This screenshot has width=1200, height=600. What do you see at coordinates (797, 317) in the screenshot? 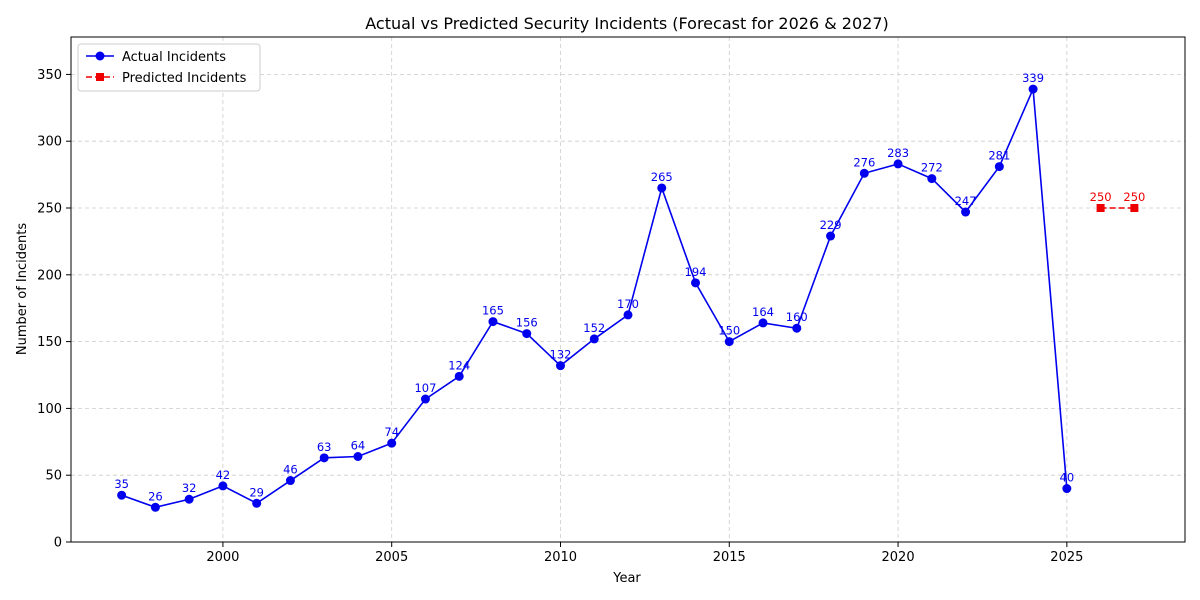
I see `data-label-actual: 160` at bounding box center [797, 317].